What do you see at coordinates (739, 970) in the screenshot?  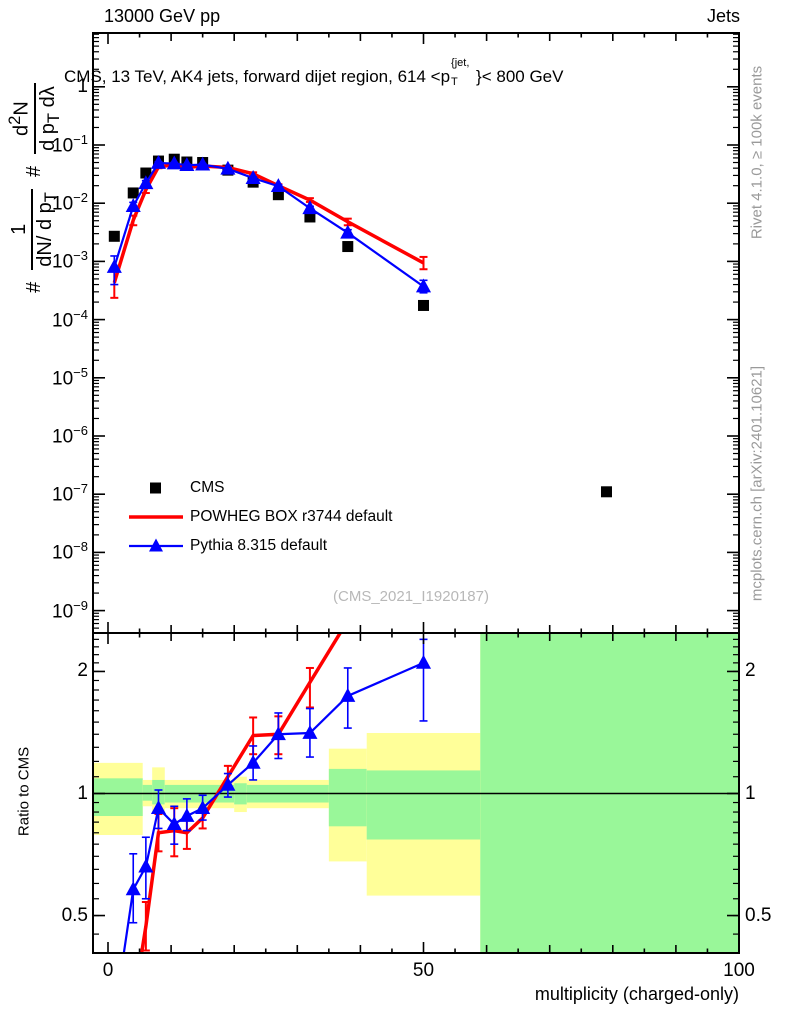 I see `x-tick-label-100: 100` at bounding box center [739, 970].